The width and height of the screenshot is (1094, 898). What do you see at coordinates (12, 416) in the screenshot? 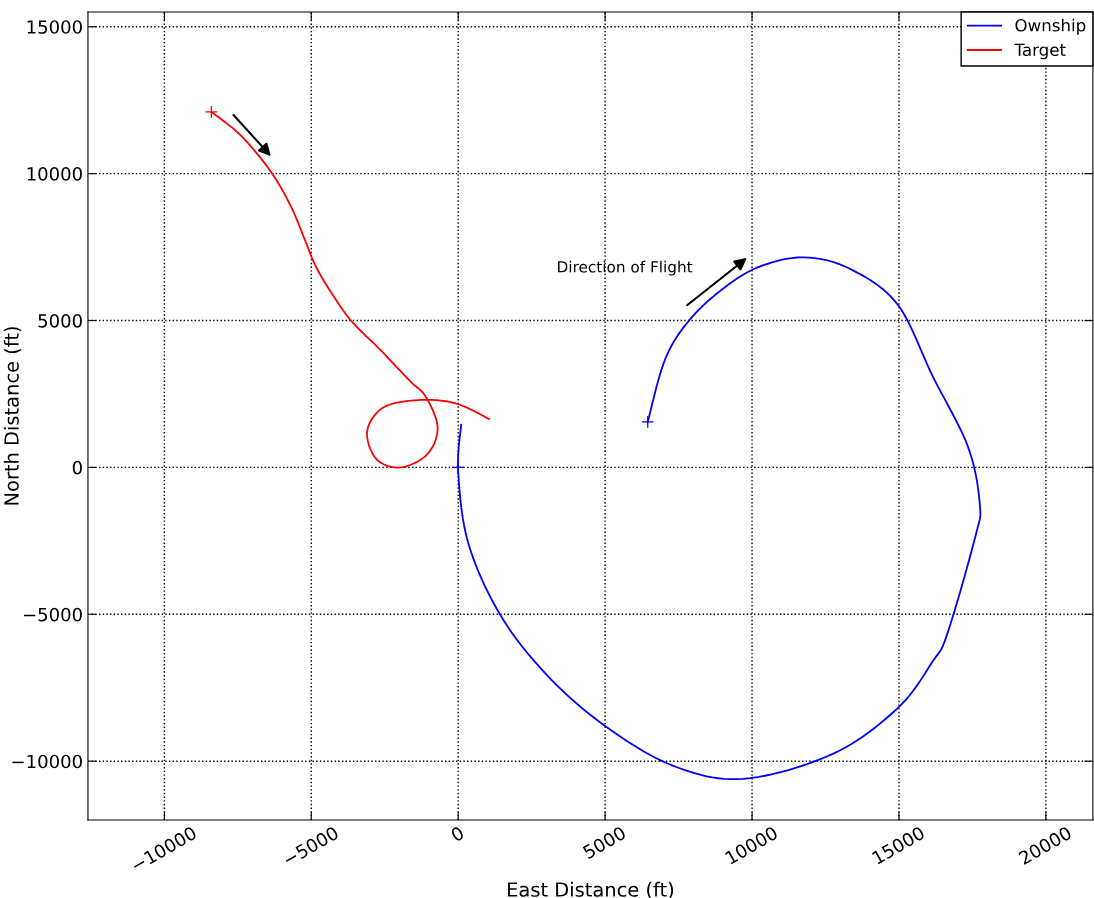
I see `y-axis-title: North Distance (ft)` at bounding box center [12, 416].